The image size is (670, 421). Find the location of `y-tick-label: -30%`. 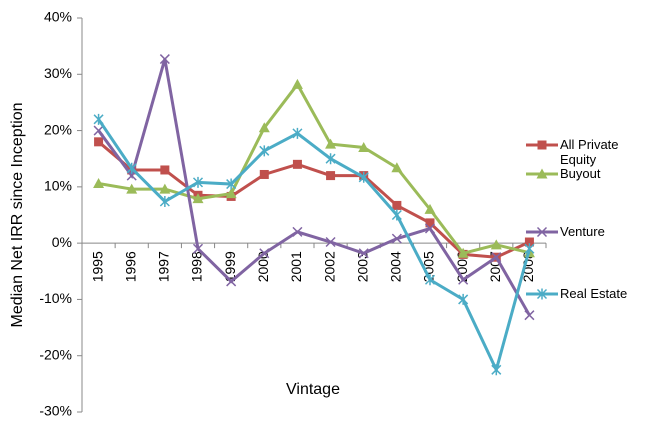

y-tick-label: -30% is located at coordinates (55, 411).